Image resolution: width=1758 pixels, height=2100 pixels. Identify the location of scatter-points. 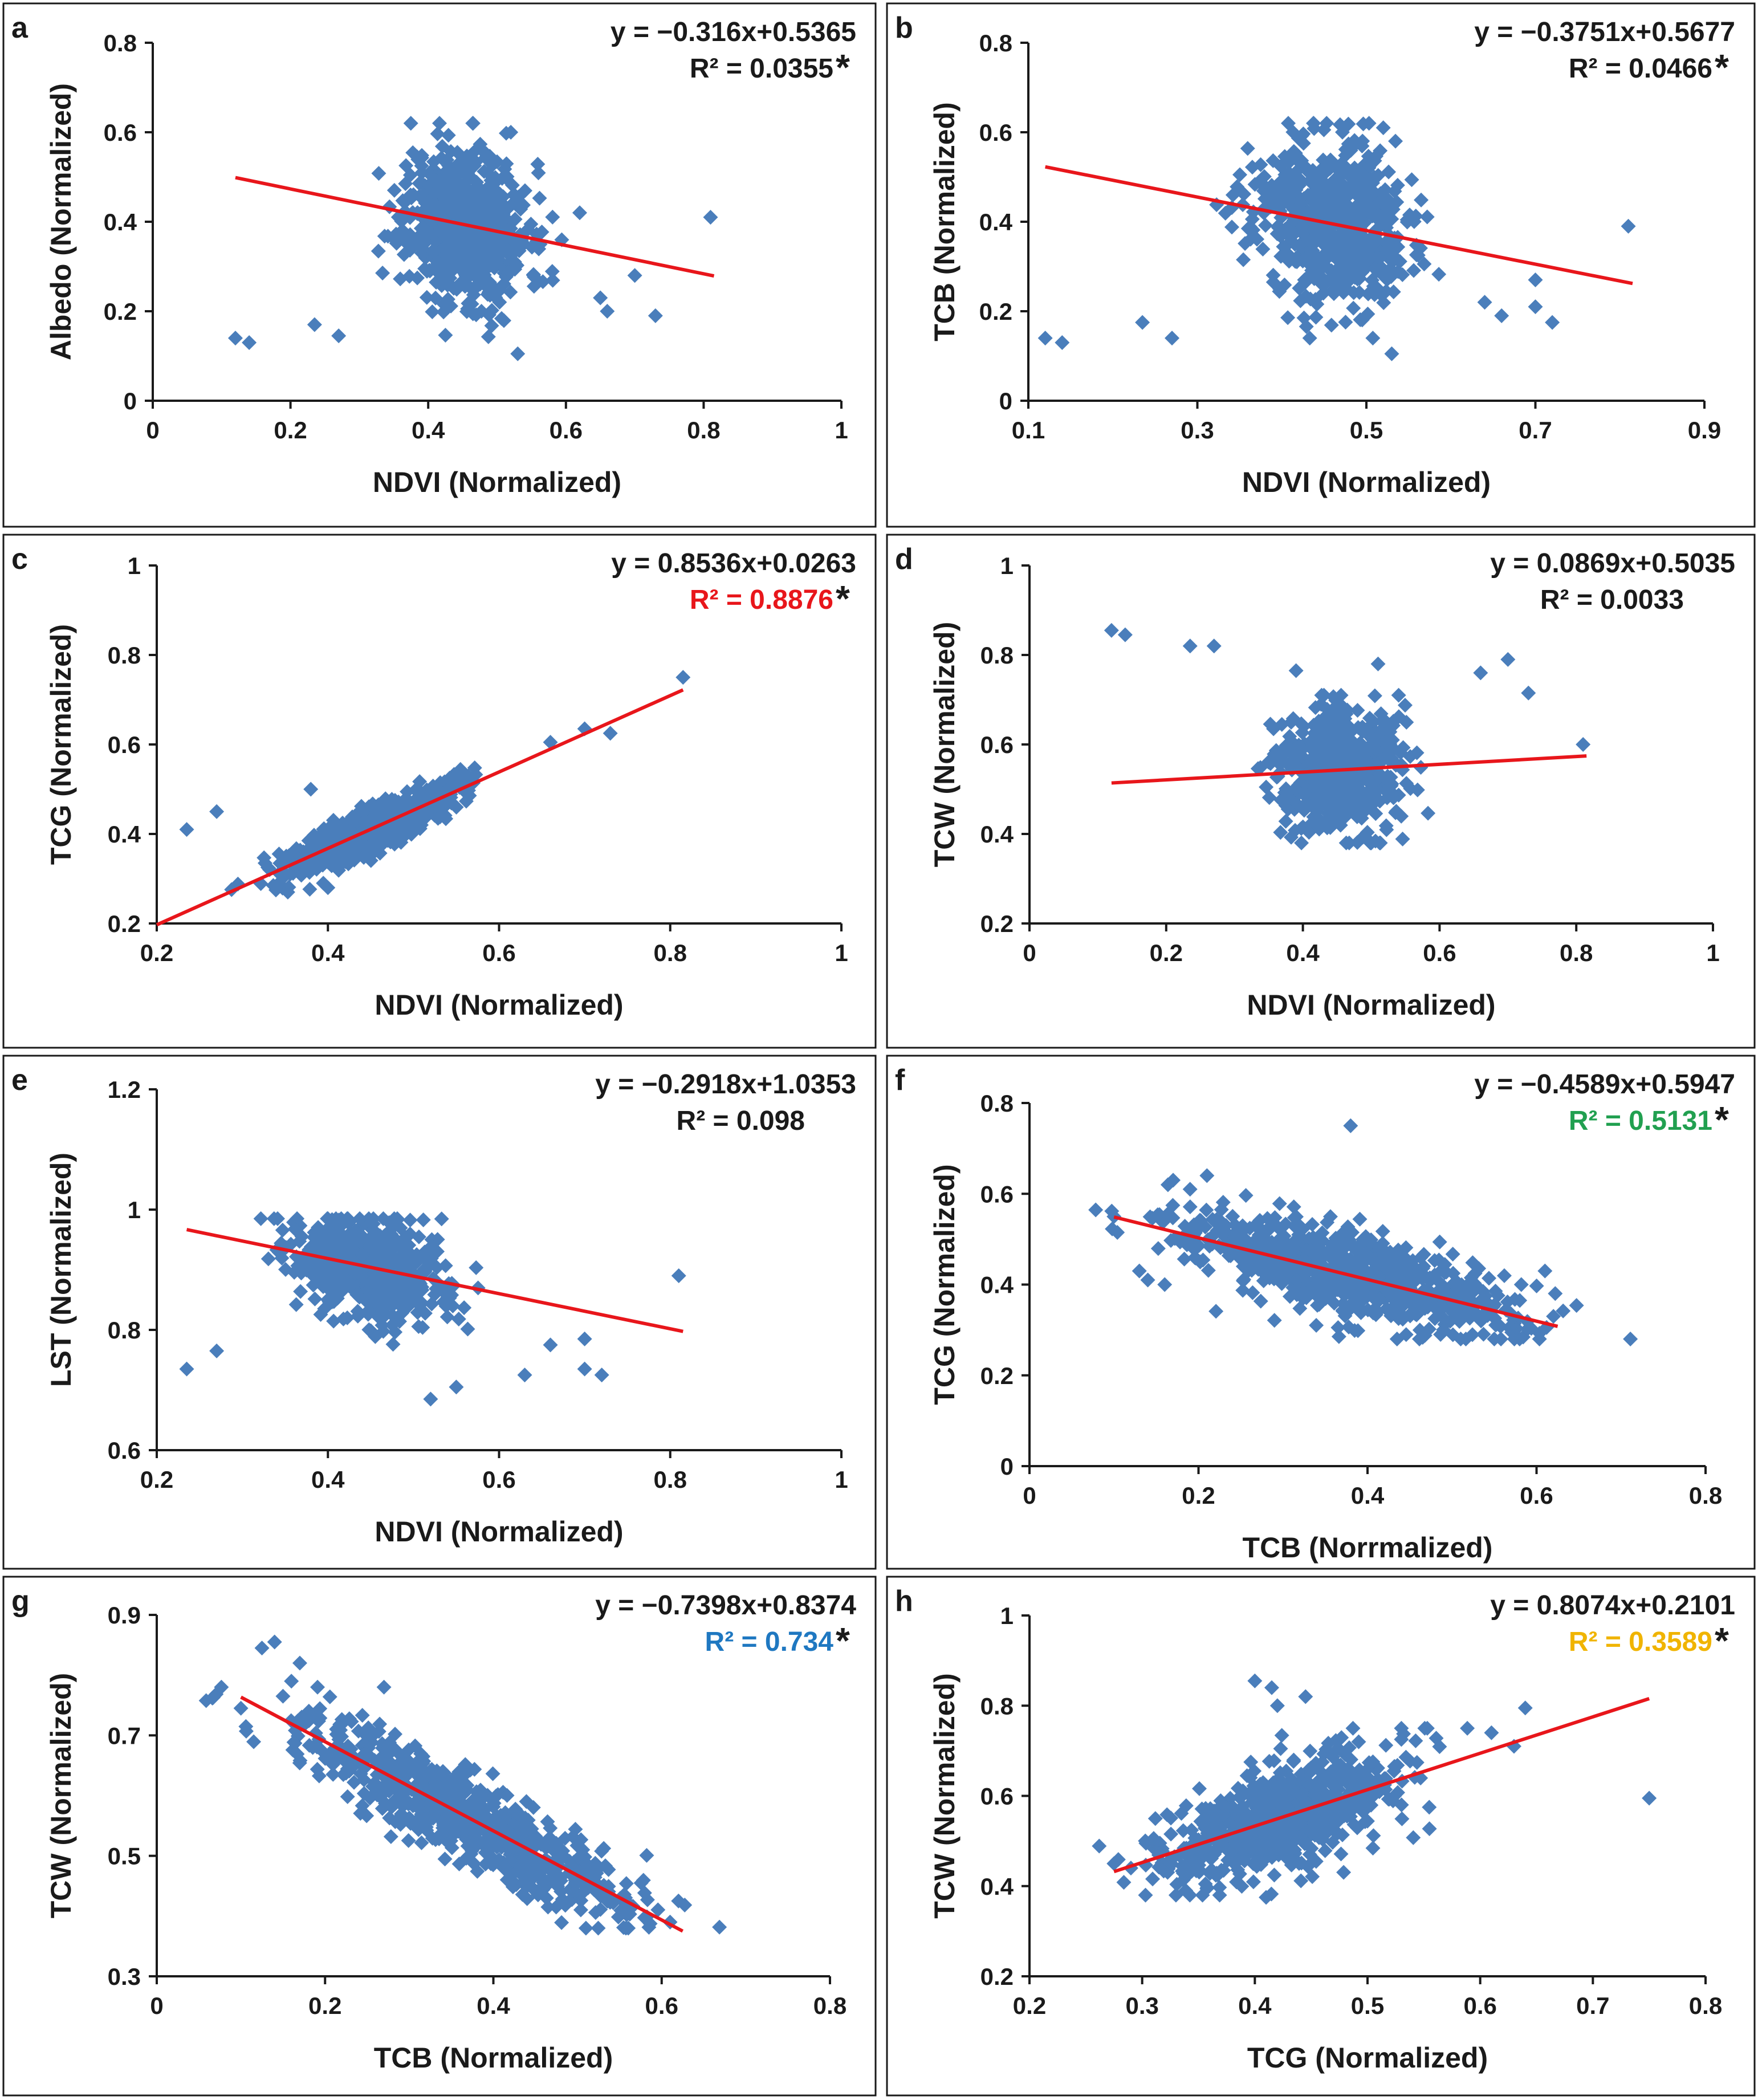
(472, 238).